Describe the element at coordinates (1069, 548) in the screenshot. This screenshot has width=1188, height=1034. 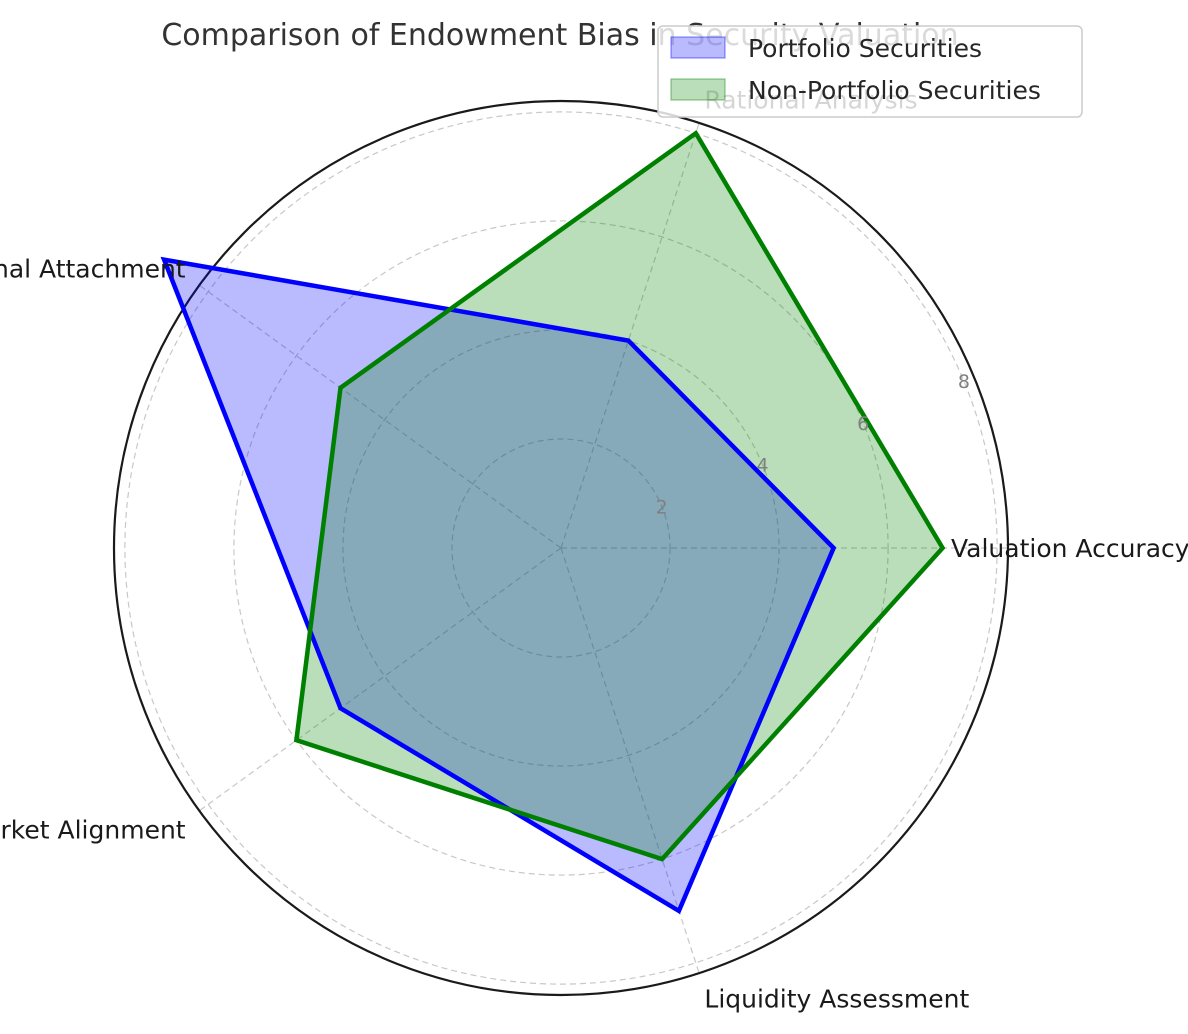
I see `axis-label-0: Valuation Accuracy` at that location.